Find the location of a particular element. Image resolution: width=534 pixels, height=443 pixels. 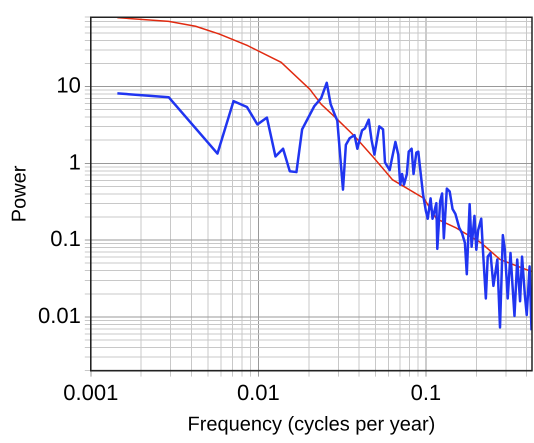

x-axis-title: Frequency (cycles per year) is located at coordinates (311, 425).